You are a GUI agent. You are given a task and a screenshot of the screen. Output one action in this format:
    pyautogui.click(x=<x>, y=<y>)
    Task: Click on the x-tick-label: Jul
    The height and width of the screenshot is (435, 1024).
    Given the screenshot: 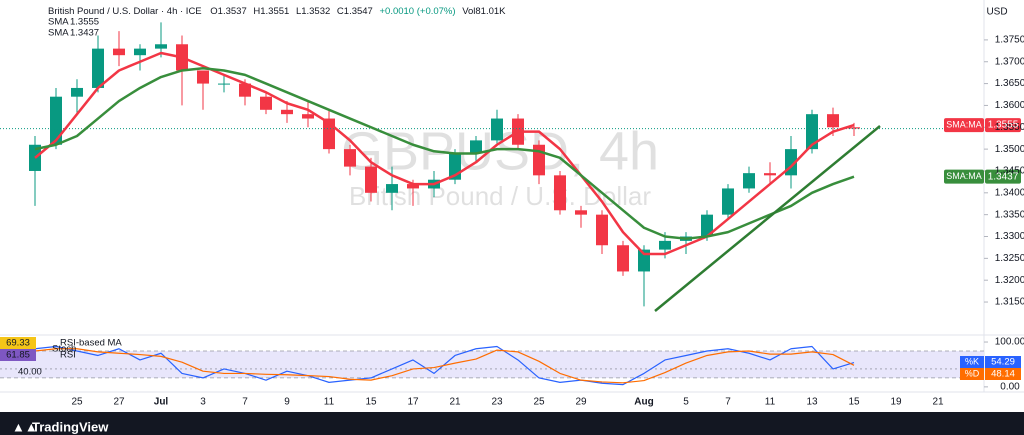 What is the action you would take?
    pyautogui.click(x=161, y=402)
    